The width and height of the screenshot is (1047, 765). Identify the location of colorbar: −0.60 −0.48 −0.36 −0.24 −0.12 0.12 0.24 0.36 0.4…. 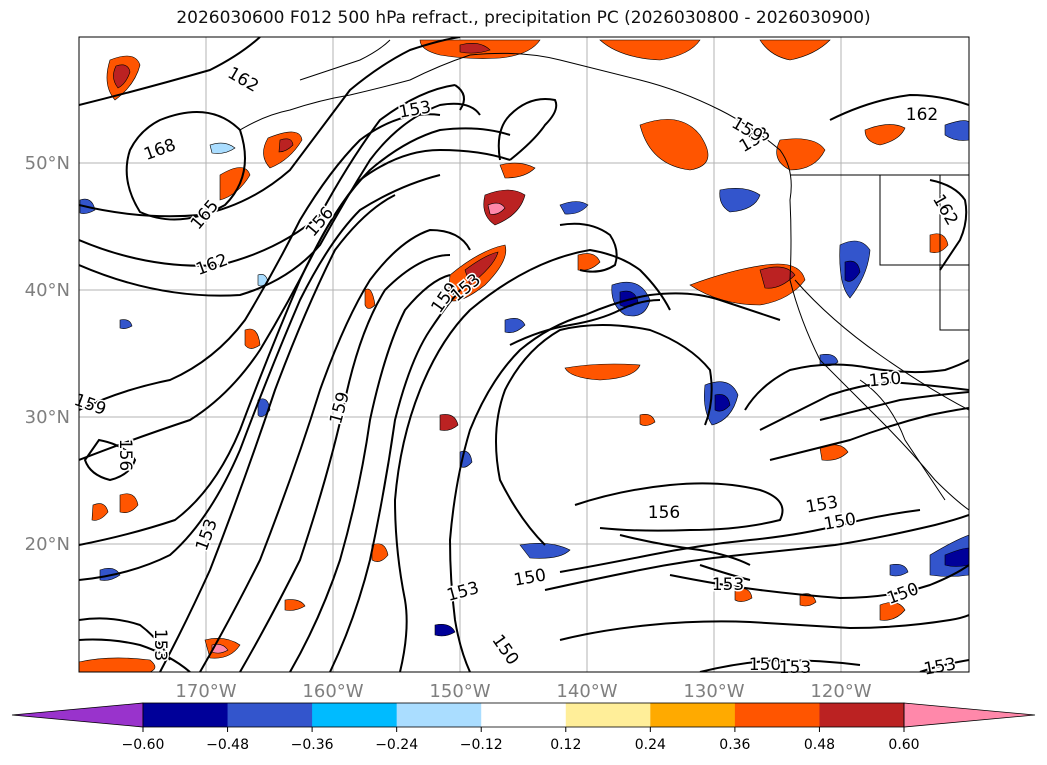
(523, 727).